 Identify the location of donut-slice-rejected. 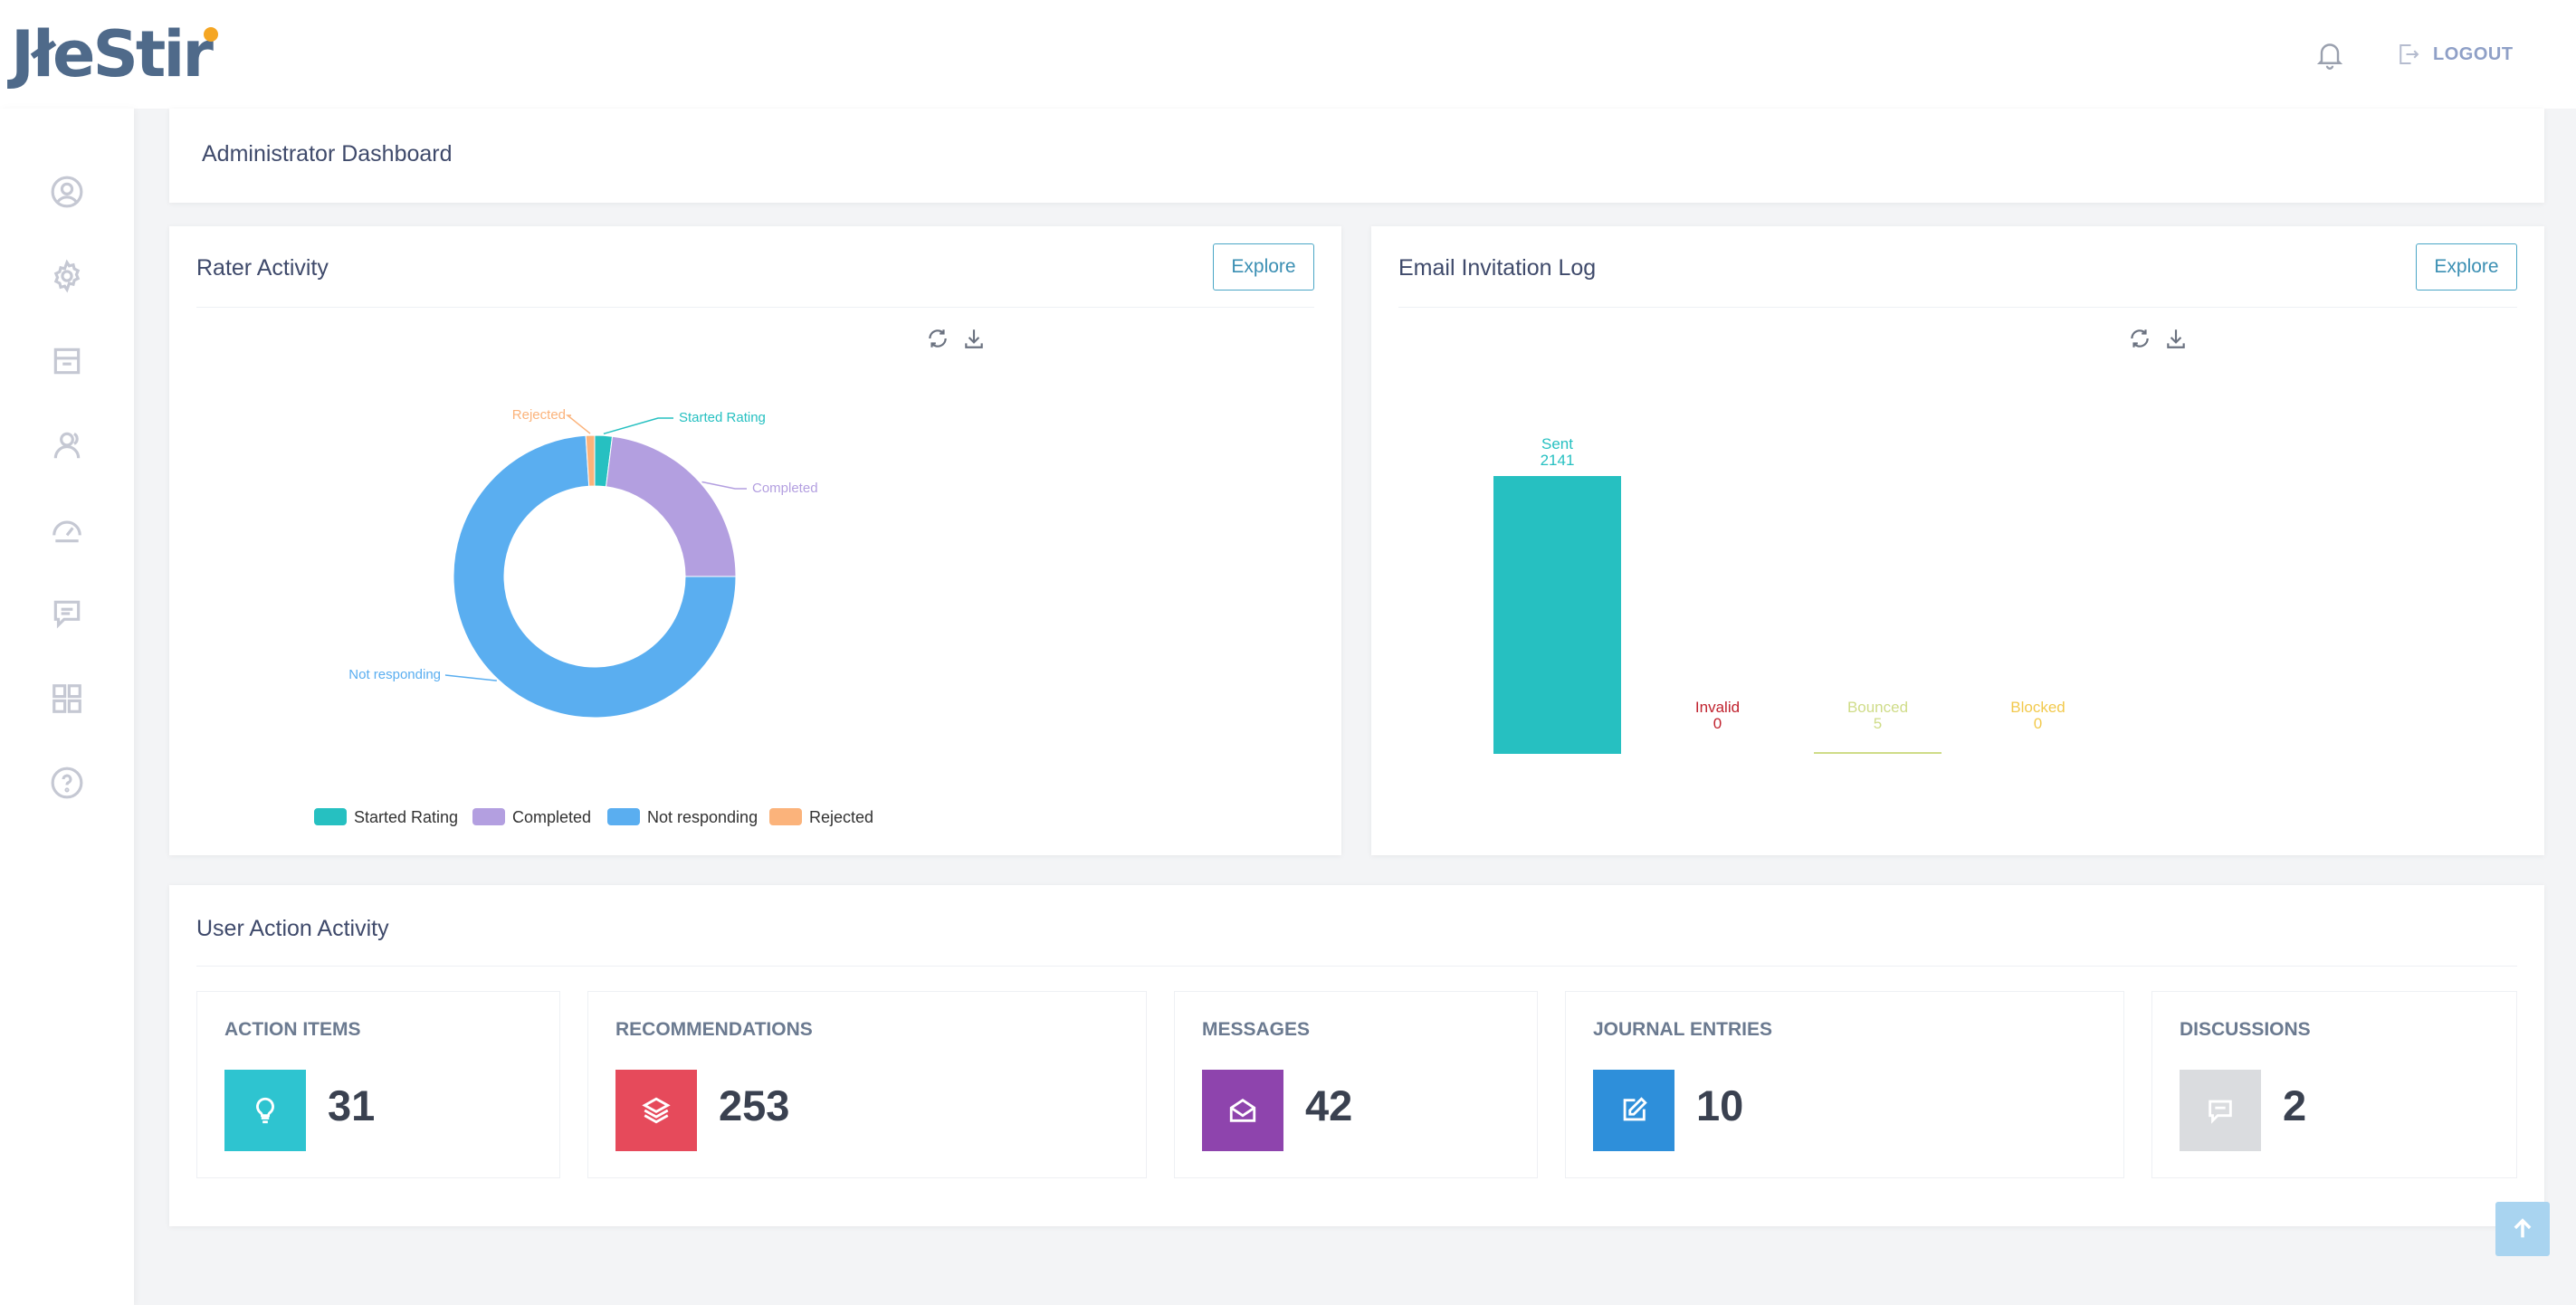
(590, 461).